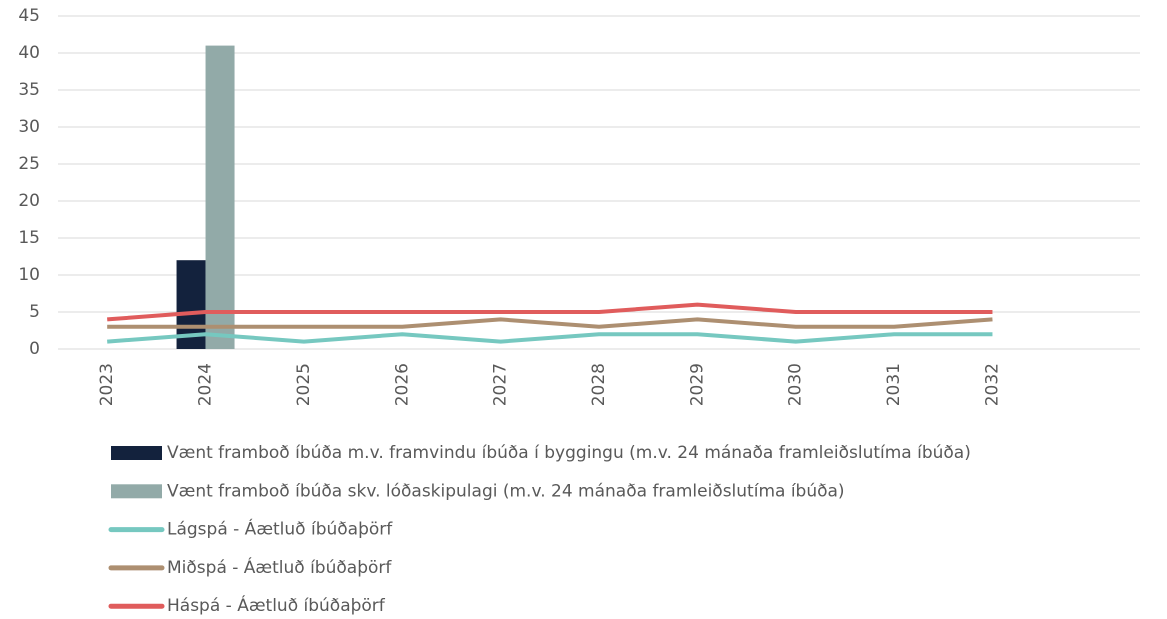 This screenshot has width=1167, height=619. Describe the element at coordinates (501, 384) in the screenshot. I see `x-tick-label: 2027` at that location.